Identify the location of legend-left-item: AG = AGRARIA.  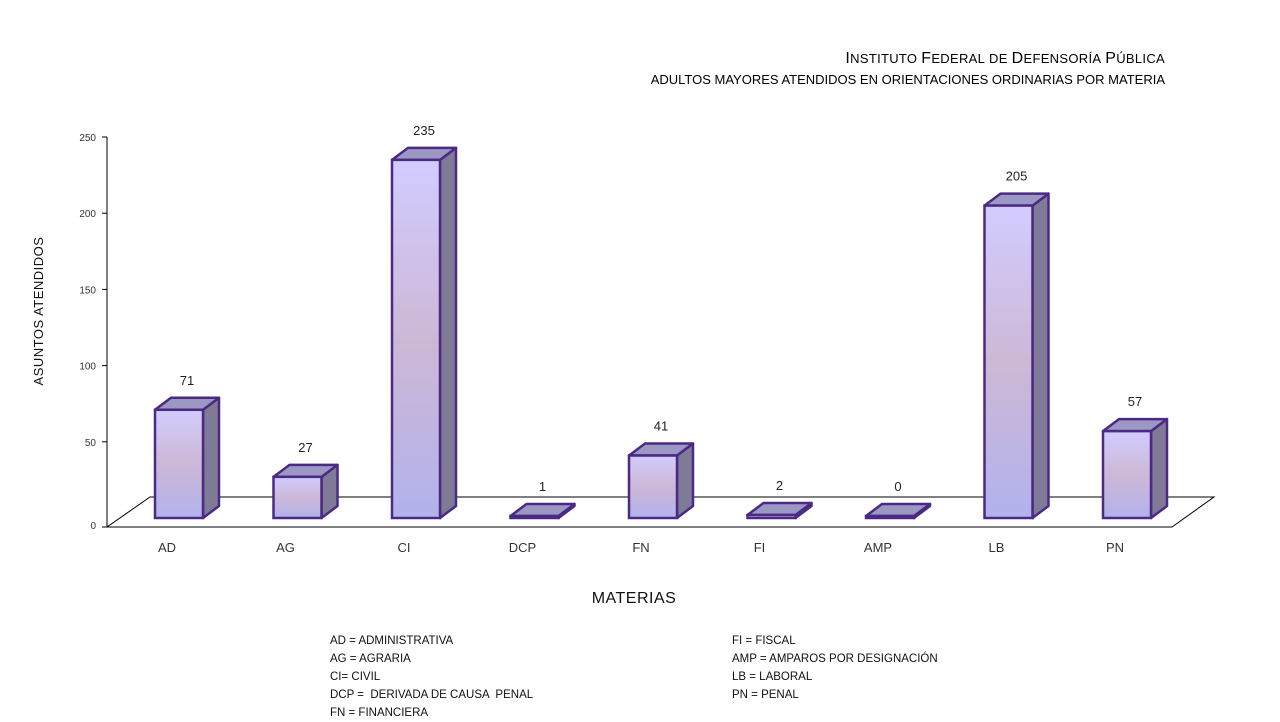
(370, 659).